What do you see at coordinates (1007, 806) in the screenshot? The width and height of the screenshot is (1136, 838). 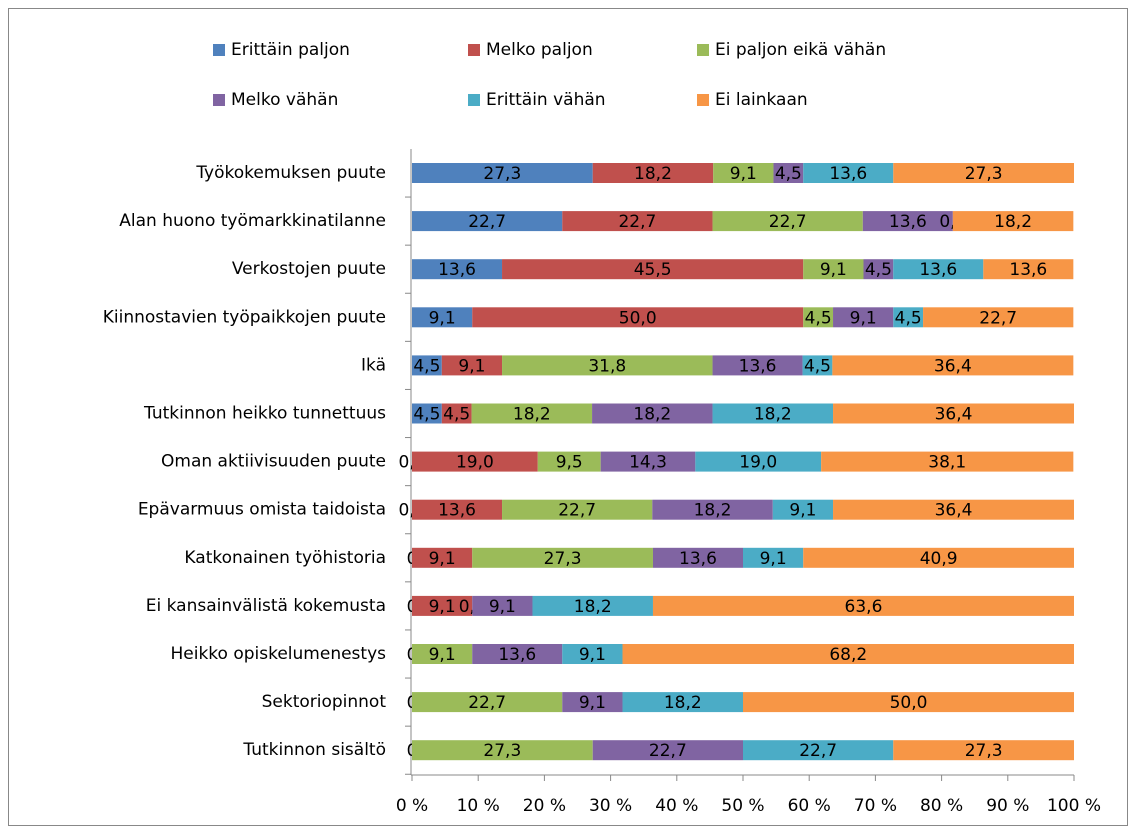 I see `x-tick-label: 90 %` at bounding box center [1007, 806].